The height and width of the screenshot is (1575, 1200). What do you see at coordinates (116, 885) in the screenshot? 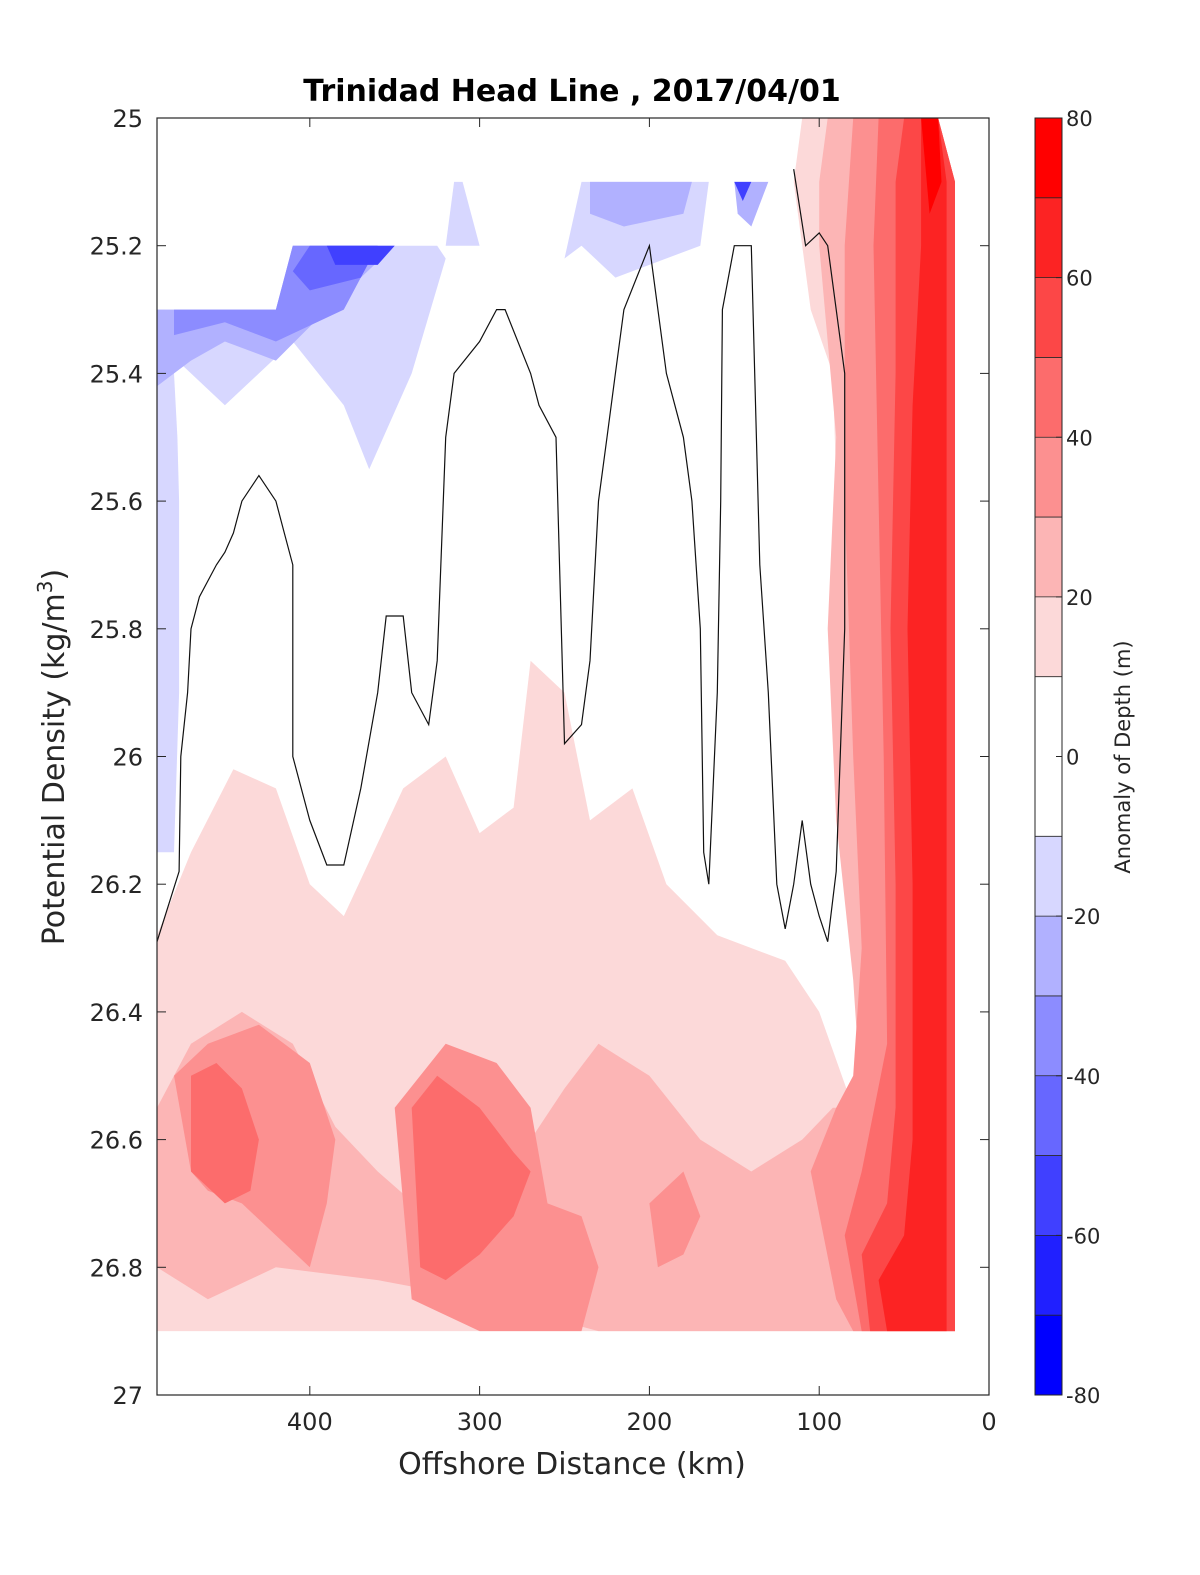
I see `y-tick-label: 26.2` at bounding box center [116, 885].